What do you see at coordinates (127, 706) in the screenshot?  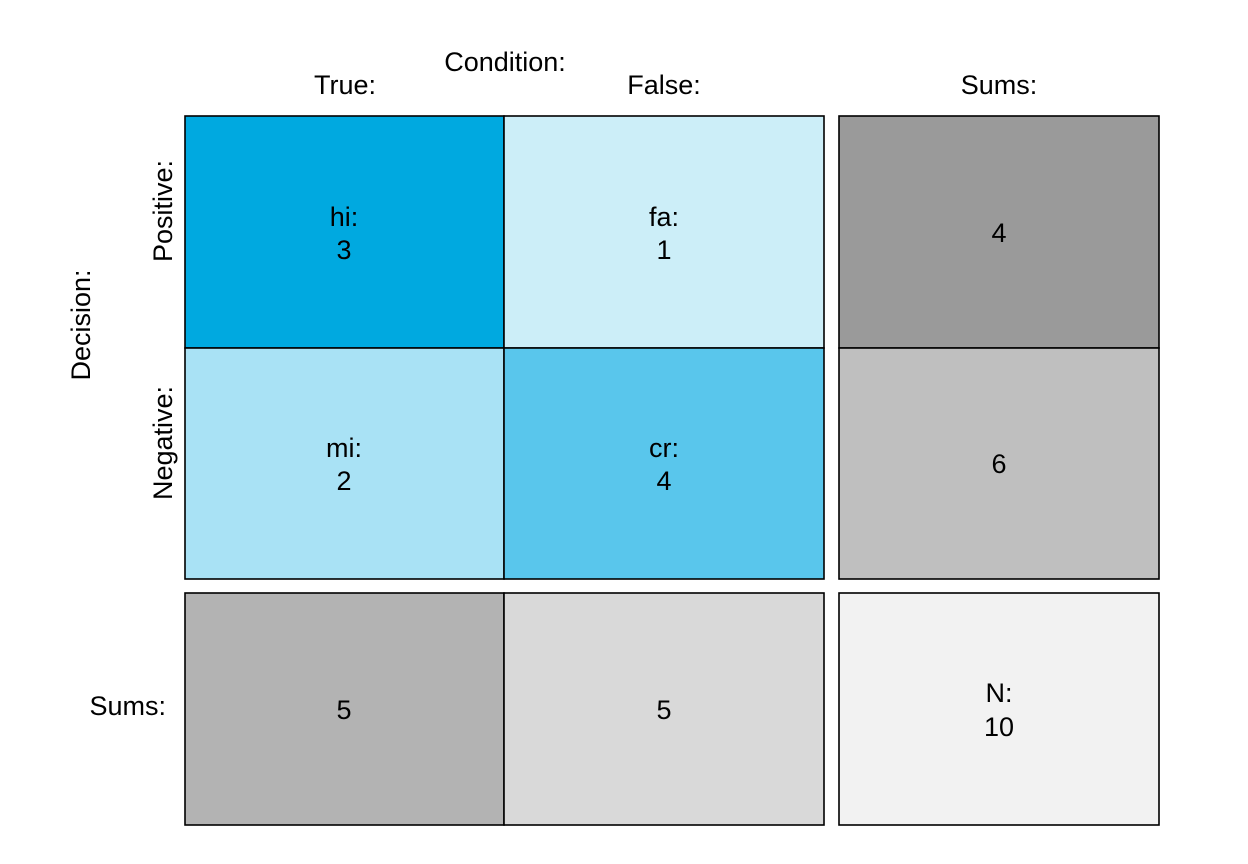 I see `row-label-sums: Sums:` at bounding box center [127, 706].